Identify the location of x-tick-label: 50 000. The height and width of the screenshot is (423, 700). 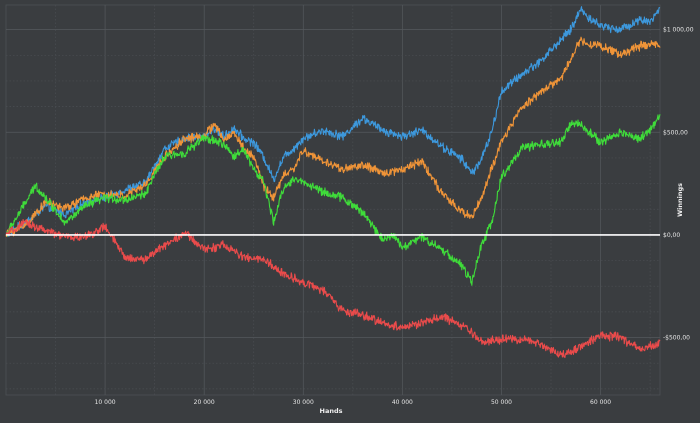
(501, 402).